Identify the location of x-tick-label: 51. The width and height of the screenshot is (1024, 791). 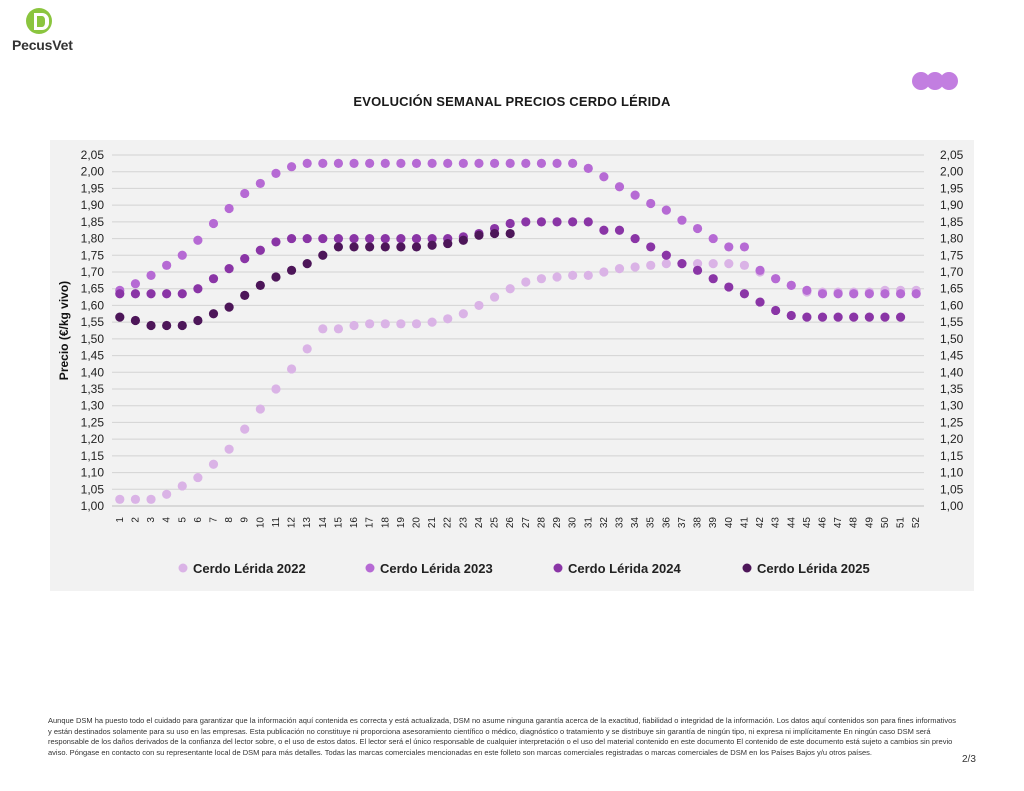
(901, 523).